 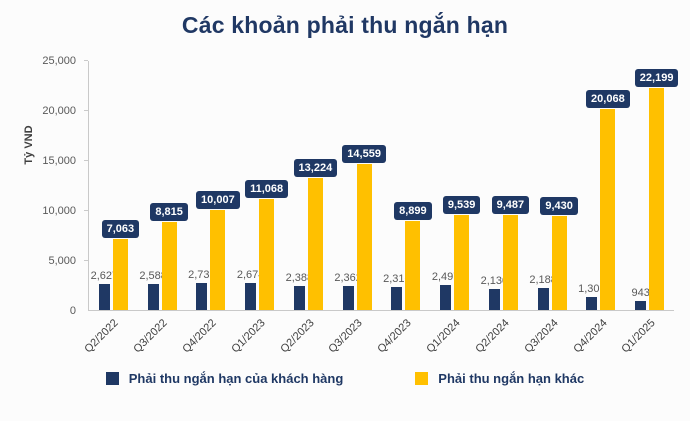 I want to click on x-tick: Q1/2025, so click(x=647, y=339).